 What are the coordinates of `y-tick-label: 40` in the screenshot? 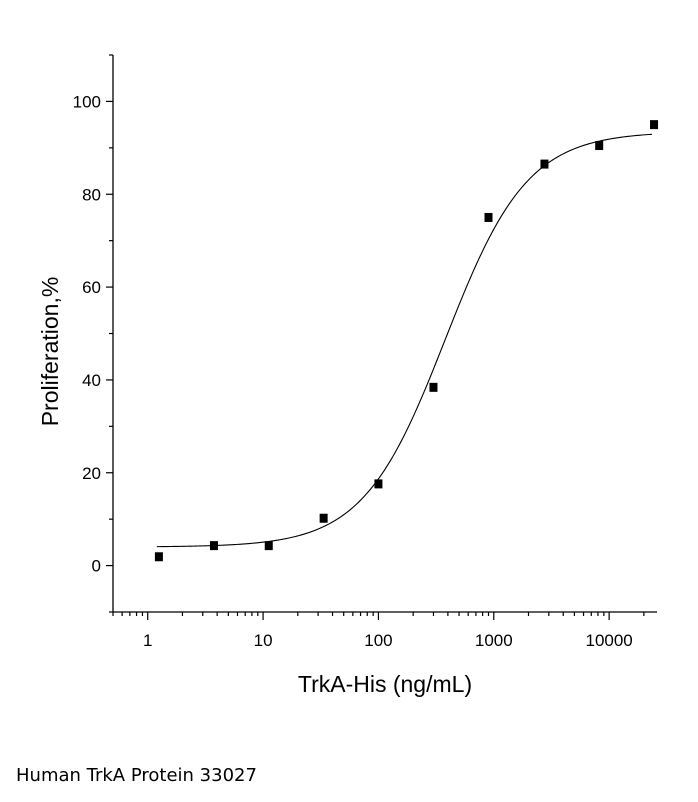 It's located at (91, 380).